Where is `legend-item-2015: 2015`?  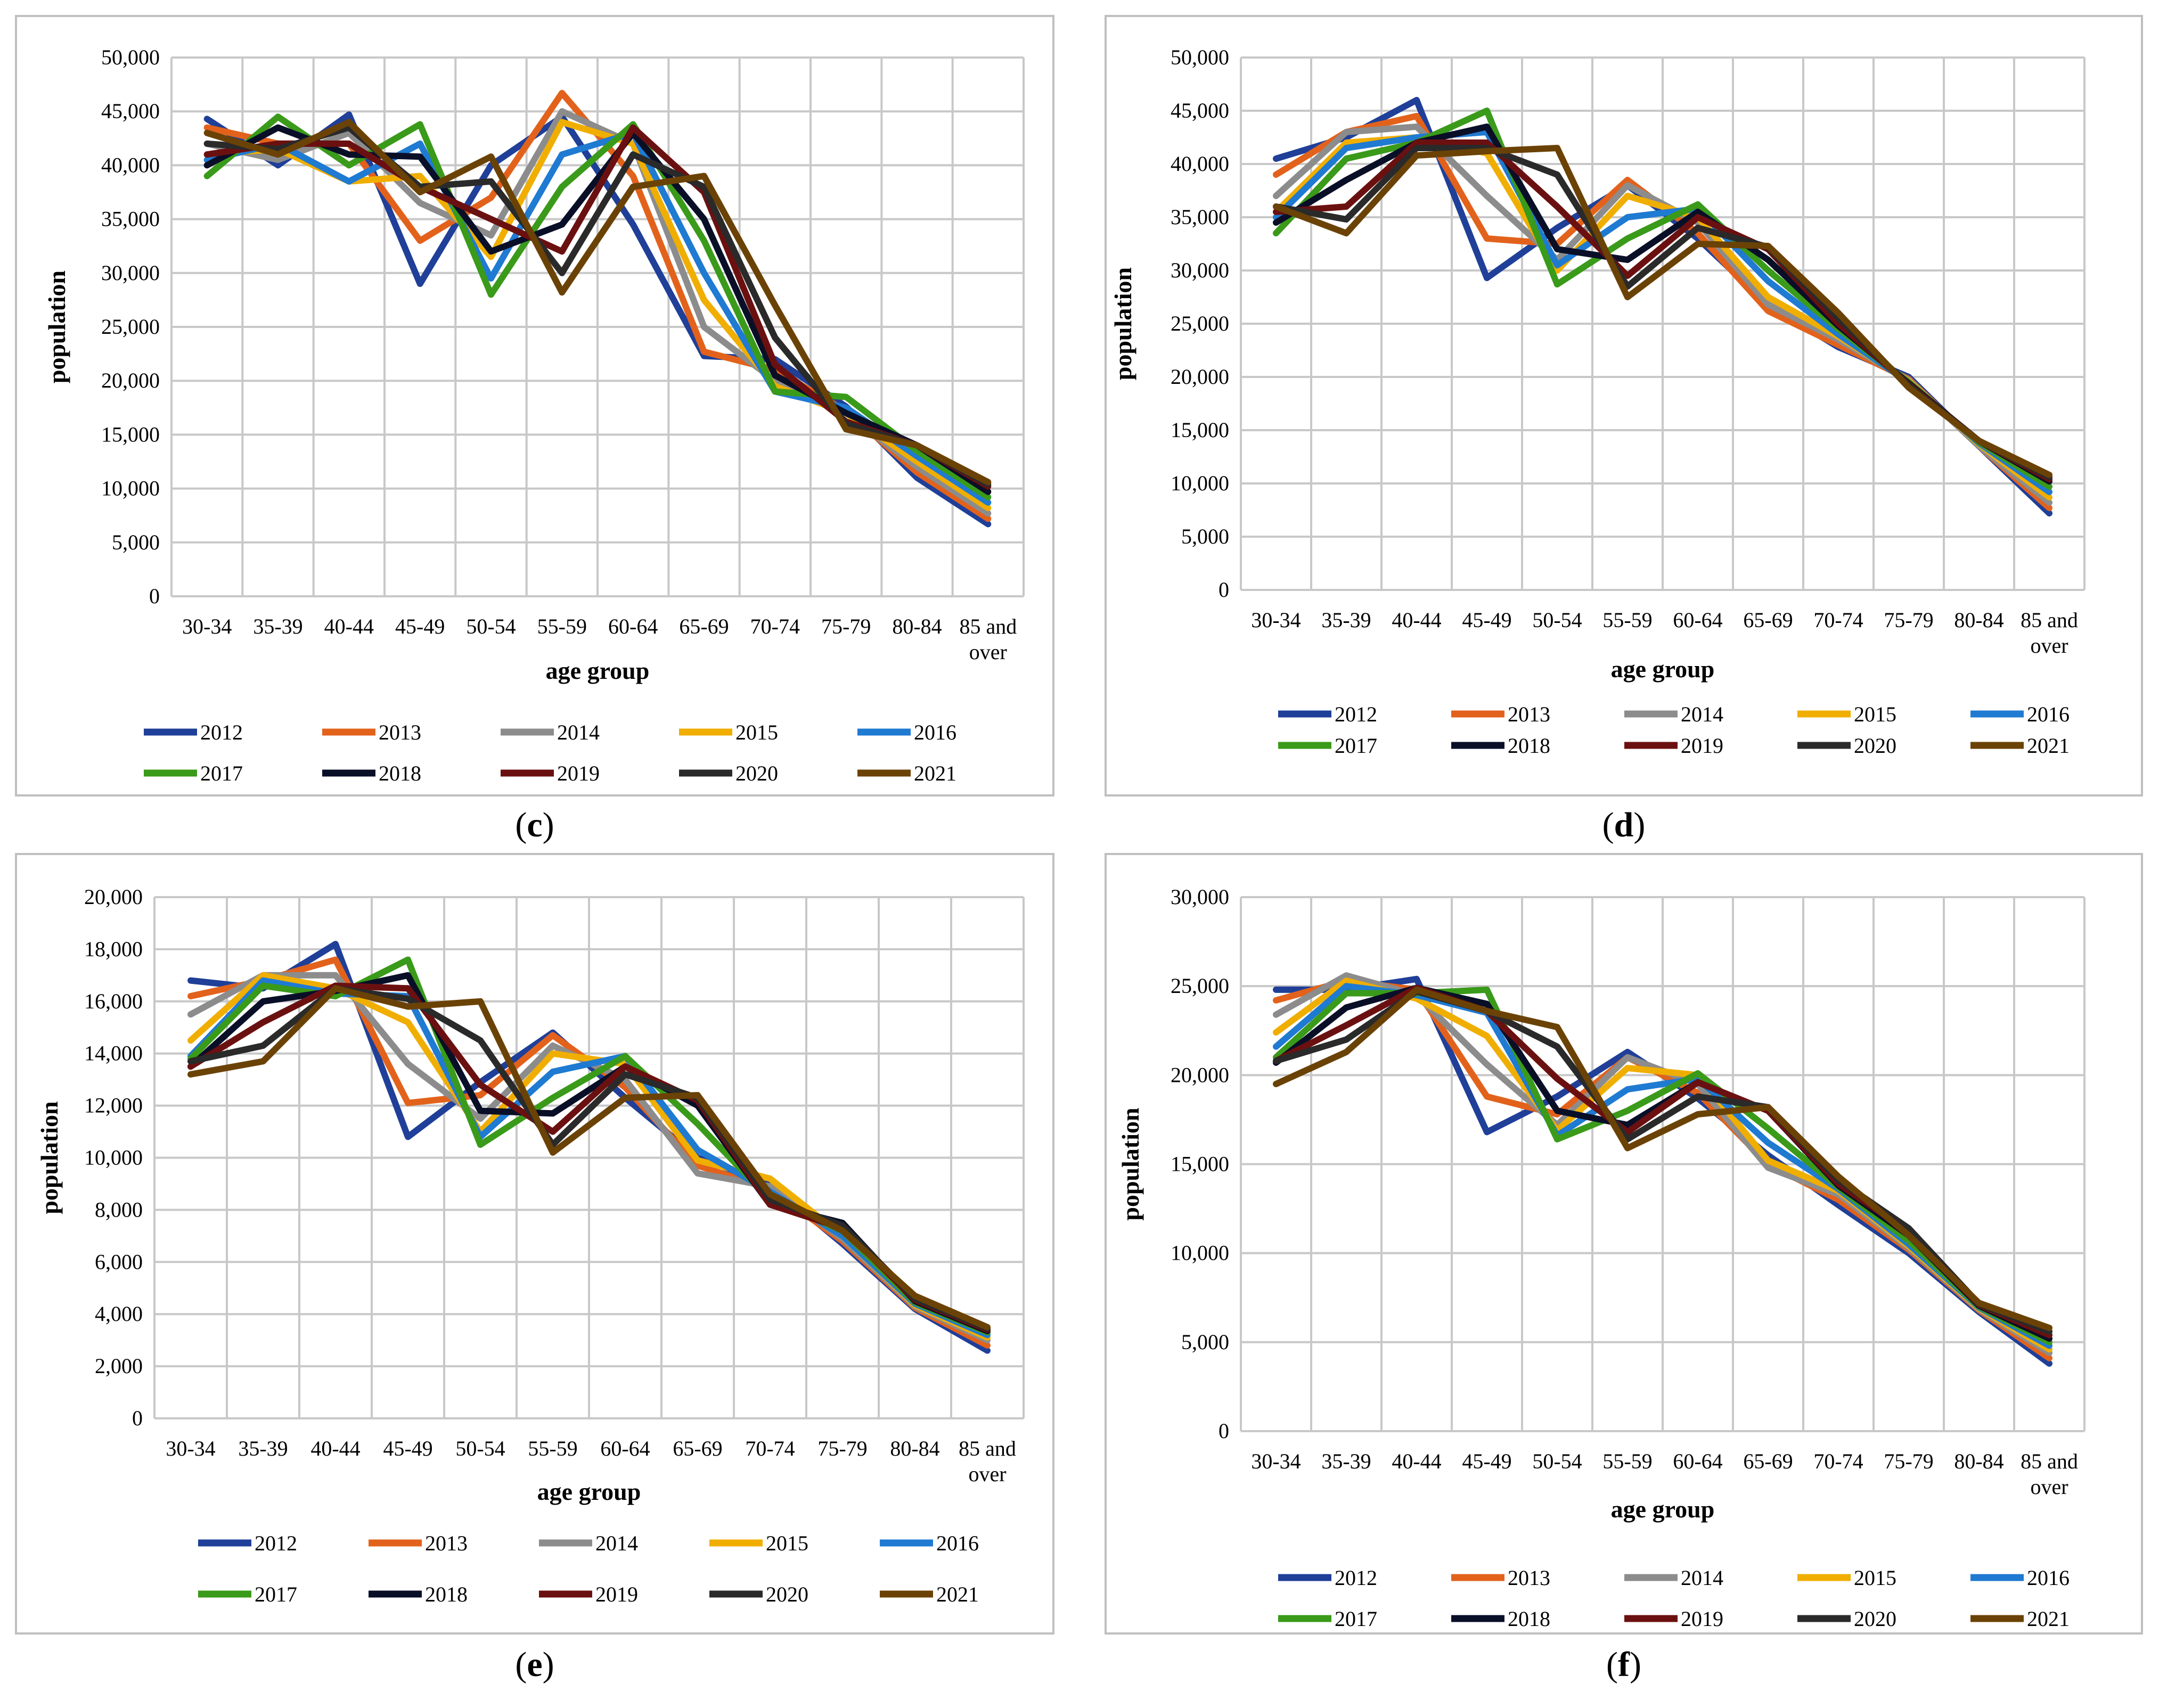 legend-item-2015: 2015 is located at coordinates (1847, 1578).